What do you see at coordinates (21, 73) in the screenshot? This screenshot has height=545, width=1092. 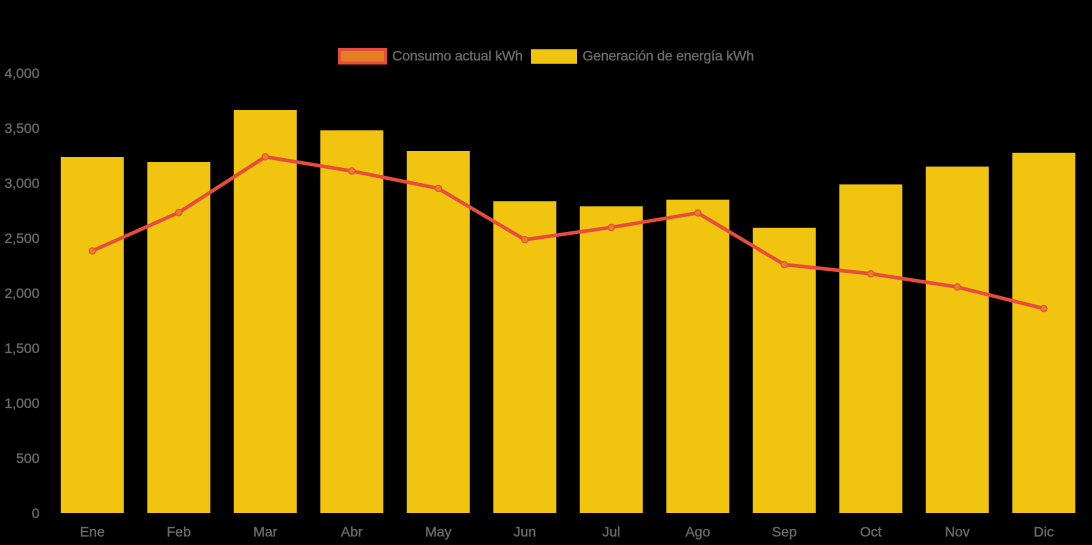 I see `svg-text: 4,000` at bounding box center [21, 73].